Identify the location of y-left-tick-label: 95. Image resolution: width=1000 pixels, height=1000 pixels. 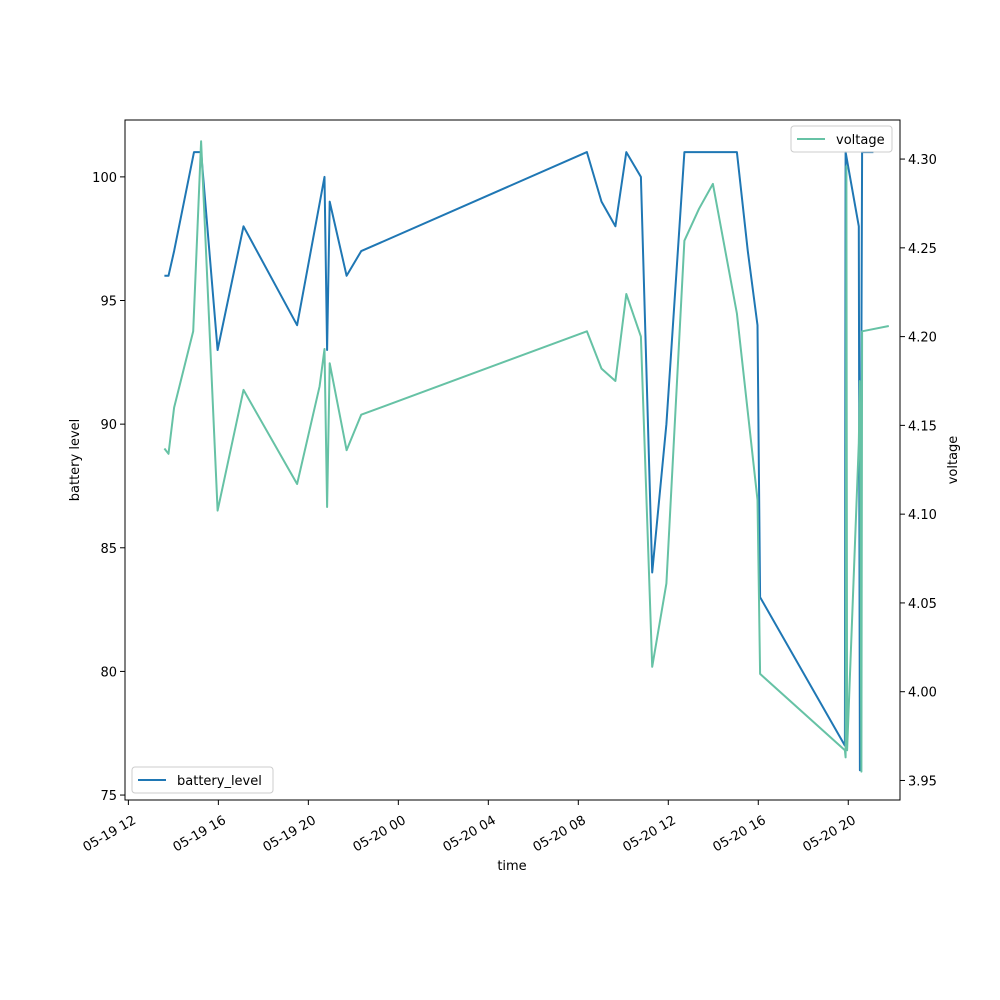
(108, 302).